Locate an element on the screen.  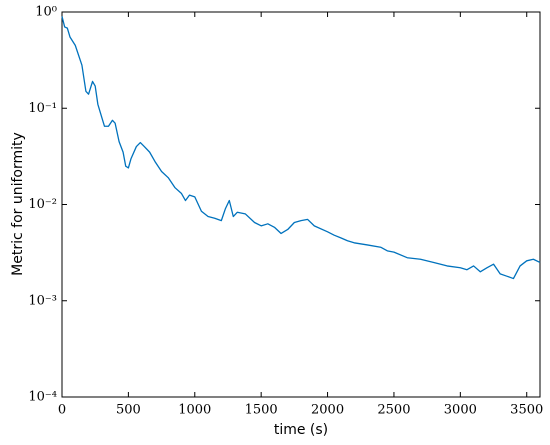
y-tick-label: 10⁰ is located at coordinates (46, 12).